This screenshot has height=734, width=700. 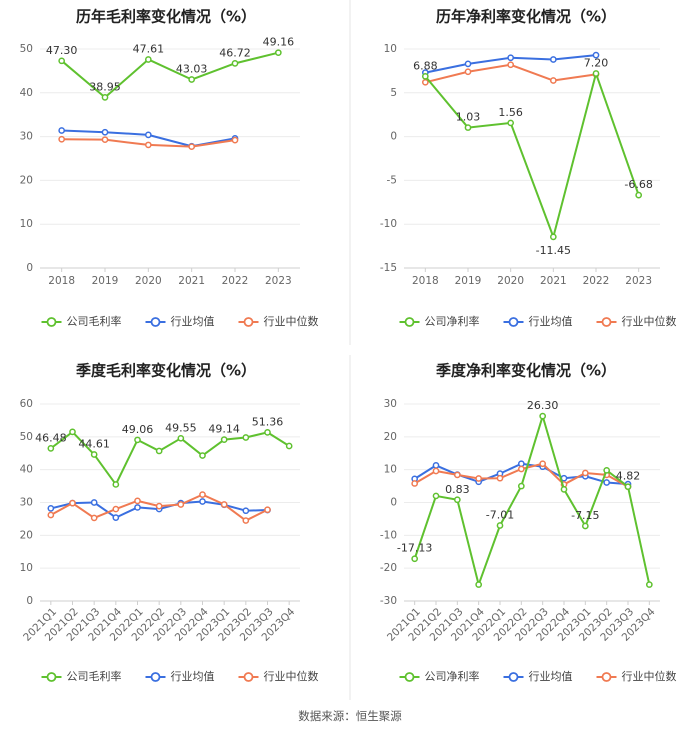 I want to click on y-tick-label: 10, so click(x=390, y=49).